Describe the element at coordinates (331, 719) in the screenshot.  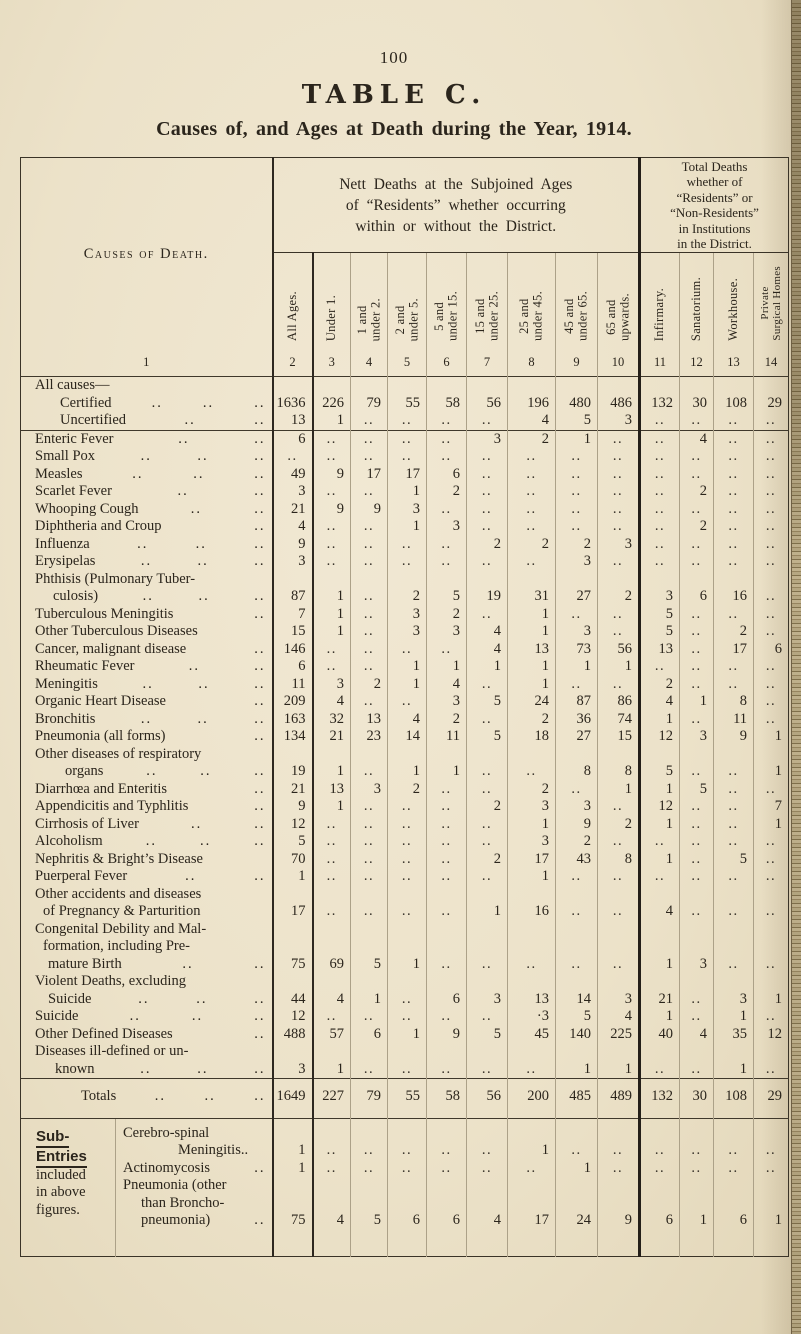
I see `value-cell: 32` at that location.